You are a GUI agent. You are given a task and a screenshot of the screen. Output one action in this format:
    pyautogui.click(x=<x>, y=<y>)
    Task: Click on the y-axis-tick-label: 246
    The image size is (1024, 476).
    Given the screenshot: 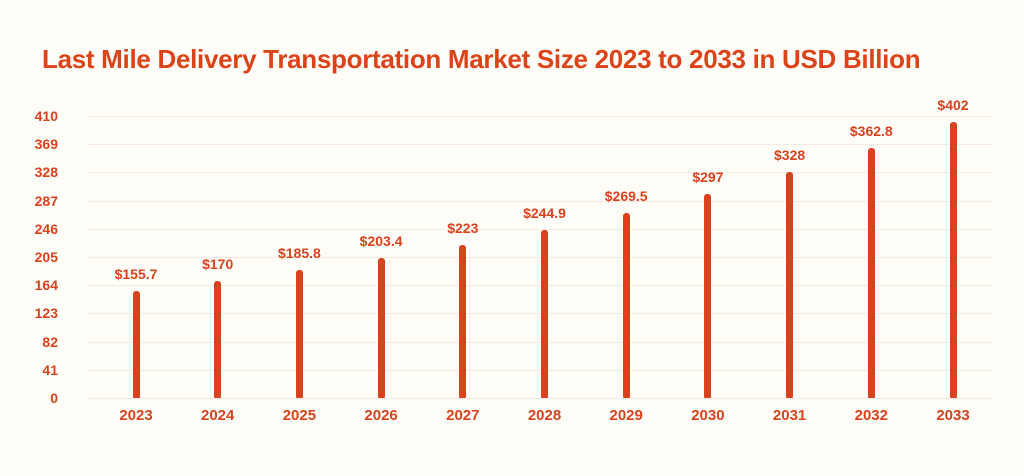 What is the action you would take?
    pyautogui.click(x=46, y=228)
    